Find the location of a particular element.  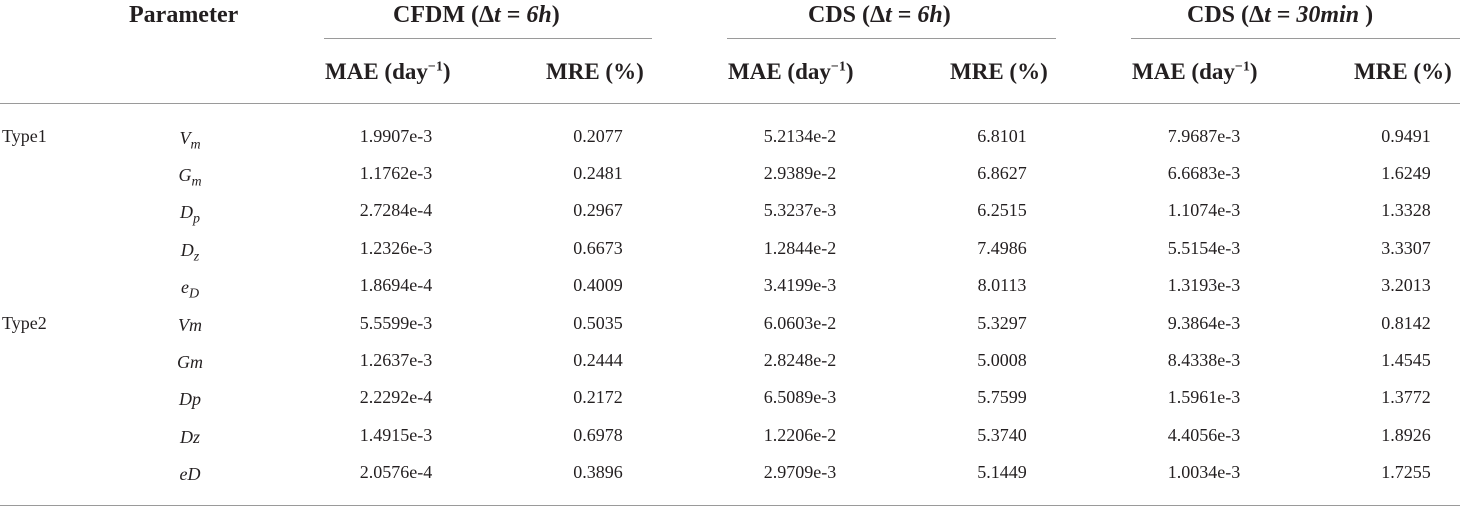

mre-value: 6.8101 is located at coordinates (1002, 136).